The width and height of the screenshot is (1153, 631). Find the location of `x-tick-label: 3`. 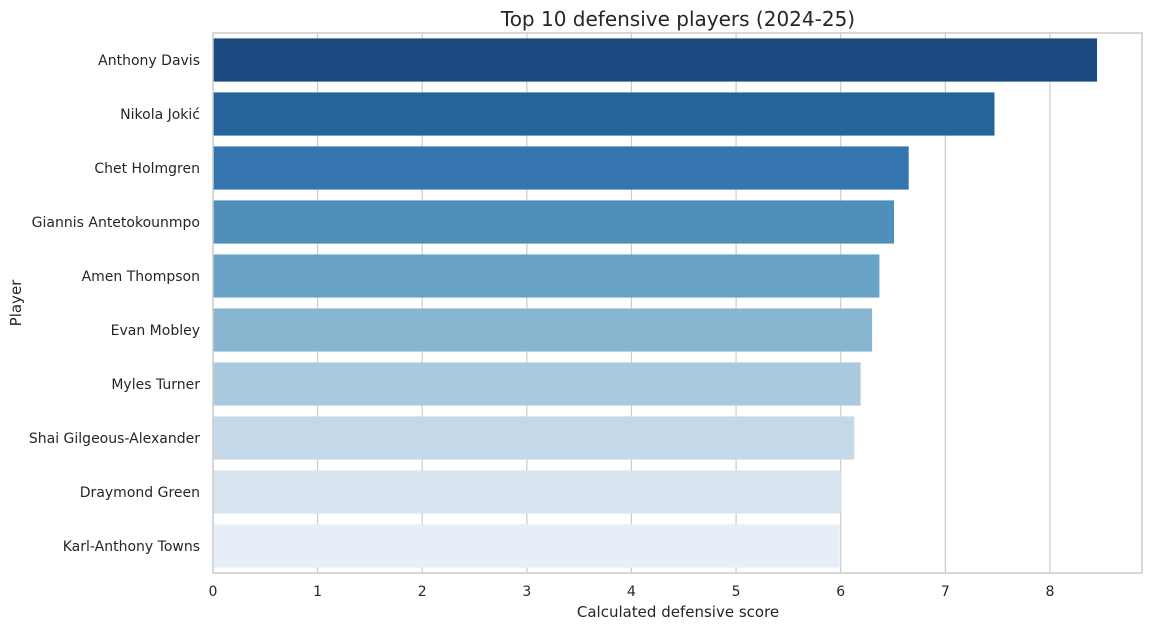

x-tick-label: 3 is located at coordinates (526, 592).